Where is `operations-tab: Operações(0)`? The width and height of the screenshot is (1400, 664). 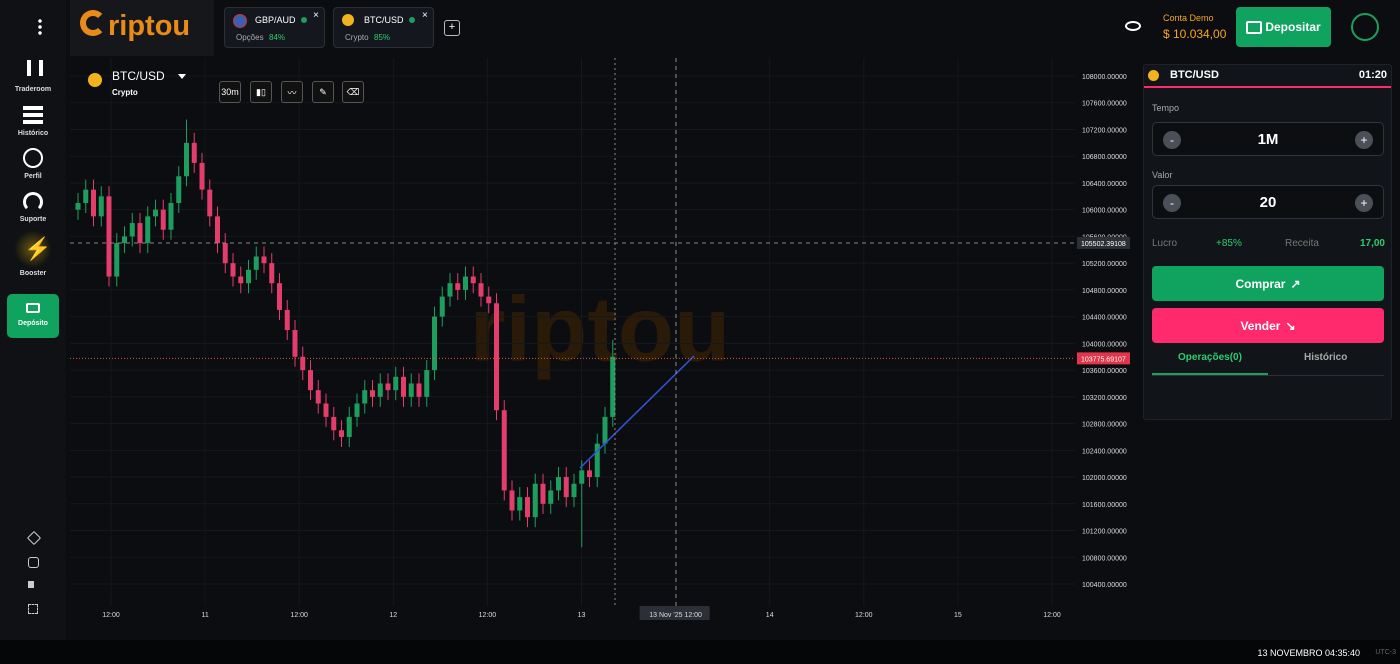 operations-tab: Operações(0) is located at coordinates (1210, 357).